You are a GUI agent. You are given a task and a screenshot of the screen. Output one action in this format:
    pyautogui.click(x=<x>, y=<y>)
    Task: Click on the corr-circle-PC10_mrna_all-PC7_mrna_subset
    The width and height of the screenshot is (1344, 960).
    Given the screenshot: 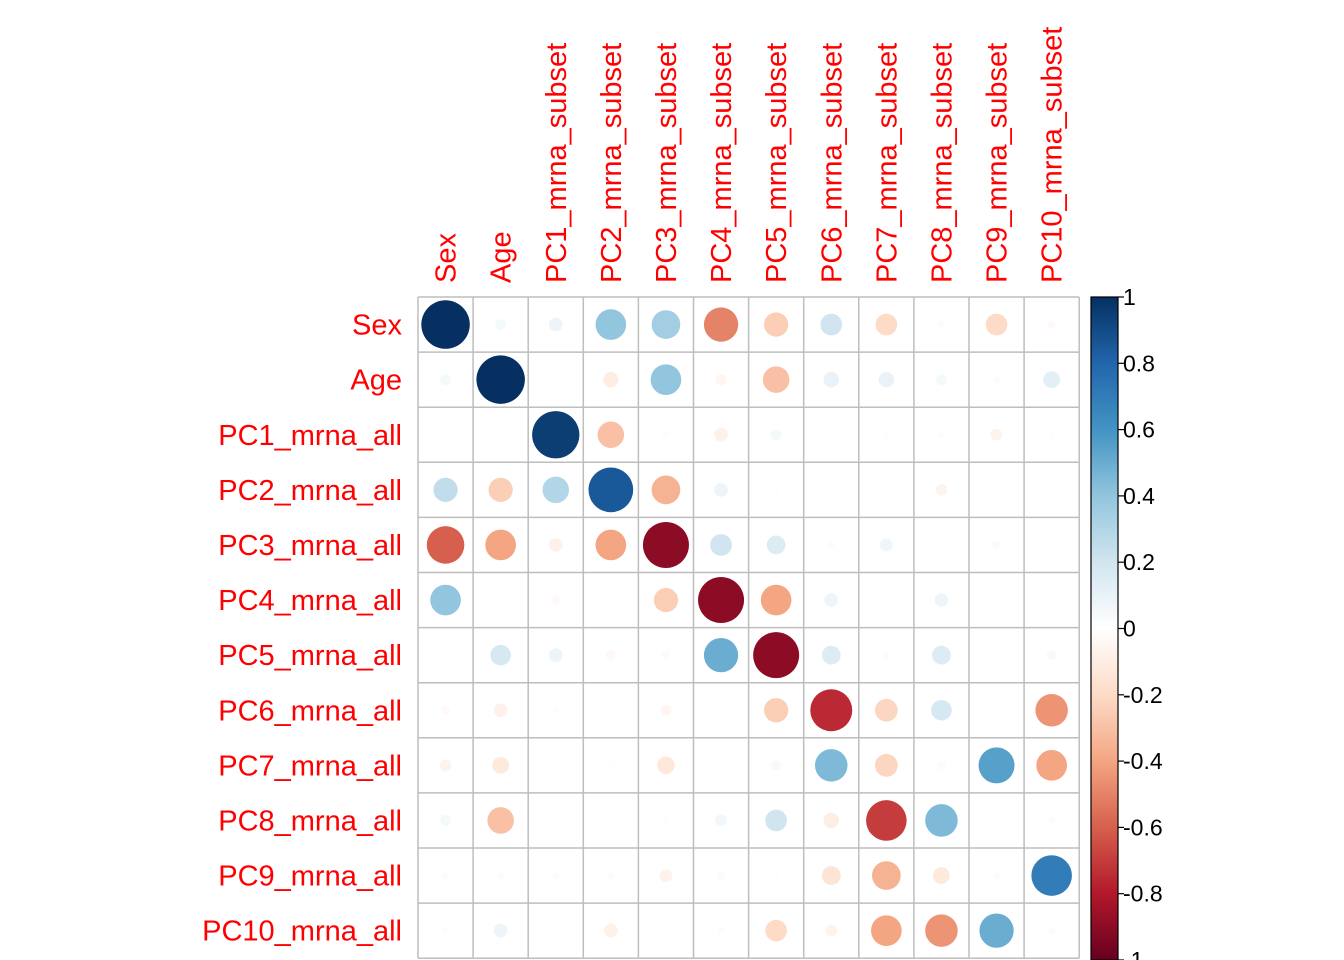 What is the action you would take?
    pyautogui.click(x=886, y=930)
    